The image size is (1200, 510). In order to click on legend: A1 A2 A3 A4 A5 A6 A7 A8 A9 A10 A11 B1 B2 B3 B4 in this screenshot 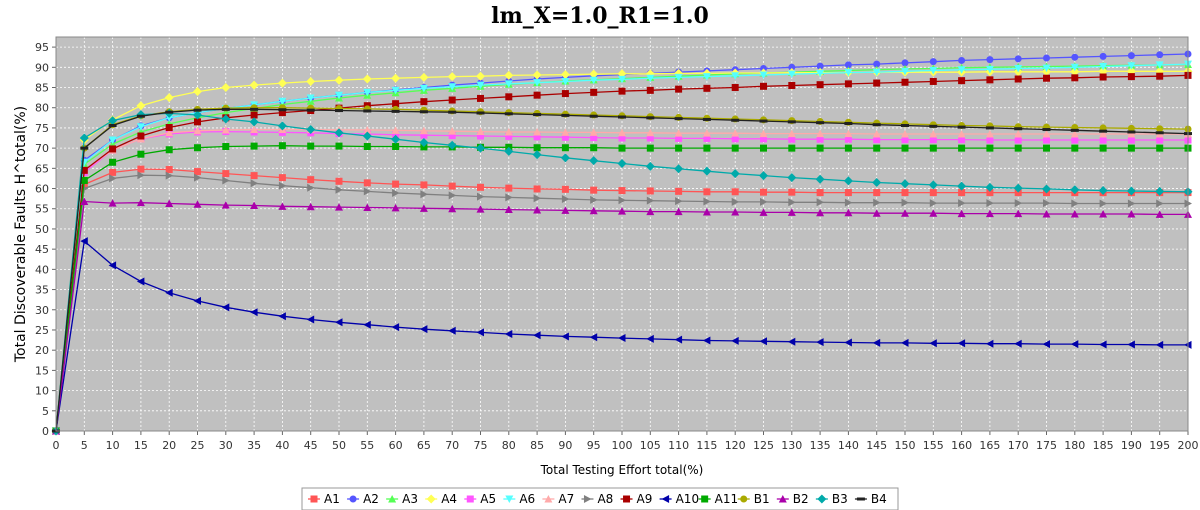, I will do `click(600, 498)`.